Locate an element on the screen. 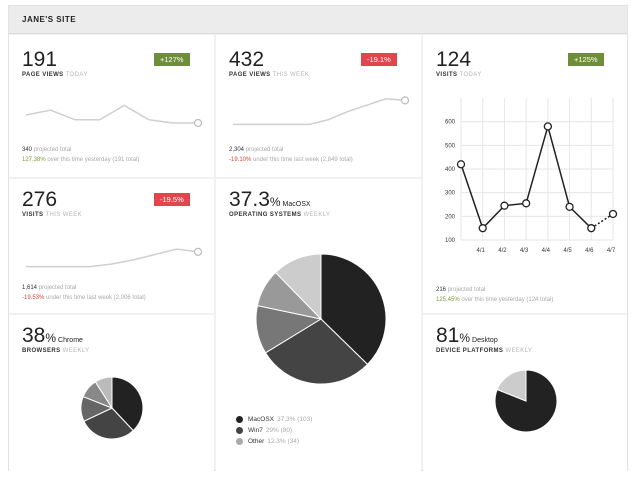  y-tick-label: 200 is located at coordinates (450, 217).